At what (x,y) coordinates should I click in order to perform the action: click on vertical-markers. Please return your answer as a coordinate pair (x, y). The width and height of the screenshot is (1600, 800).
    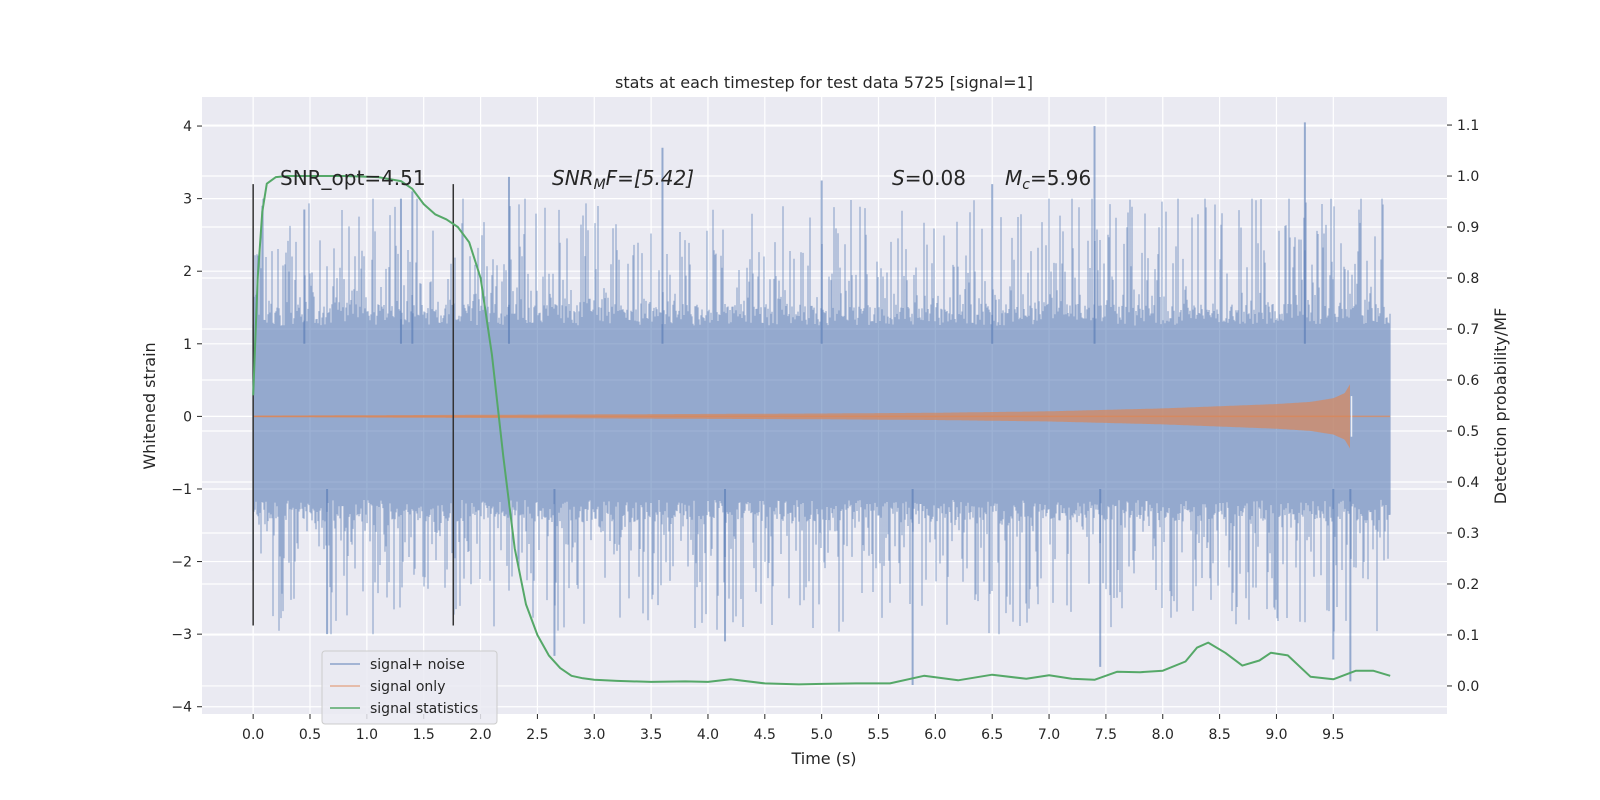
    Looking at the image, I should click on (353, 405).